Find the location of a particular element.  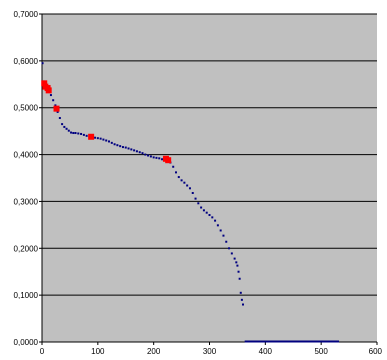

y-tick-label: 0,1000 is located at coordinates (26, 295).